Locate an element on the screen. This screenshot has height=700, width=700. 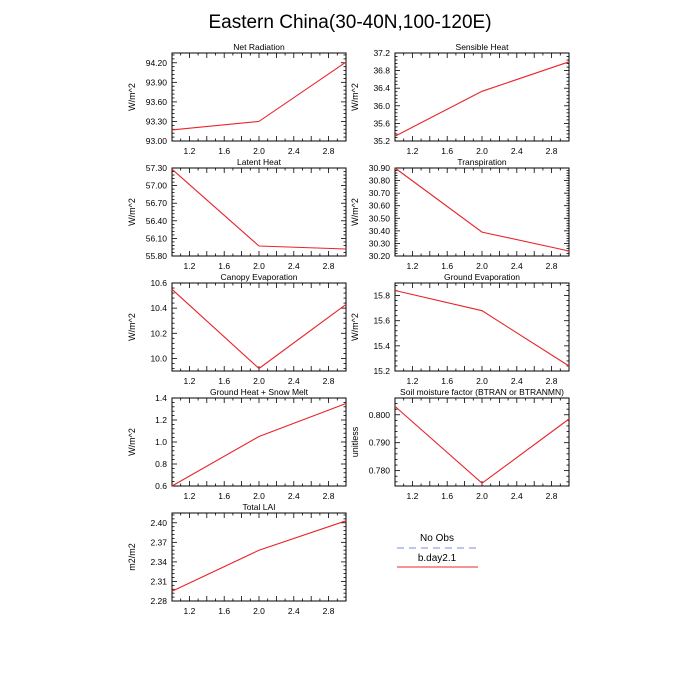
y-tick-label: 2.28 is located at coordinates (158, 601).